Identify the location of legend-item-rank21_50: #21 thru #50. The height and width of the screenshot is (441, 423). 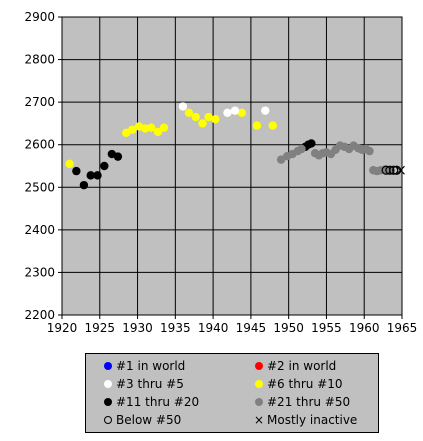
(301, 402).